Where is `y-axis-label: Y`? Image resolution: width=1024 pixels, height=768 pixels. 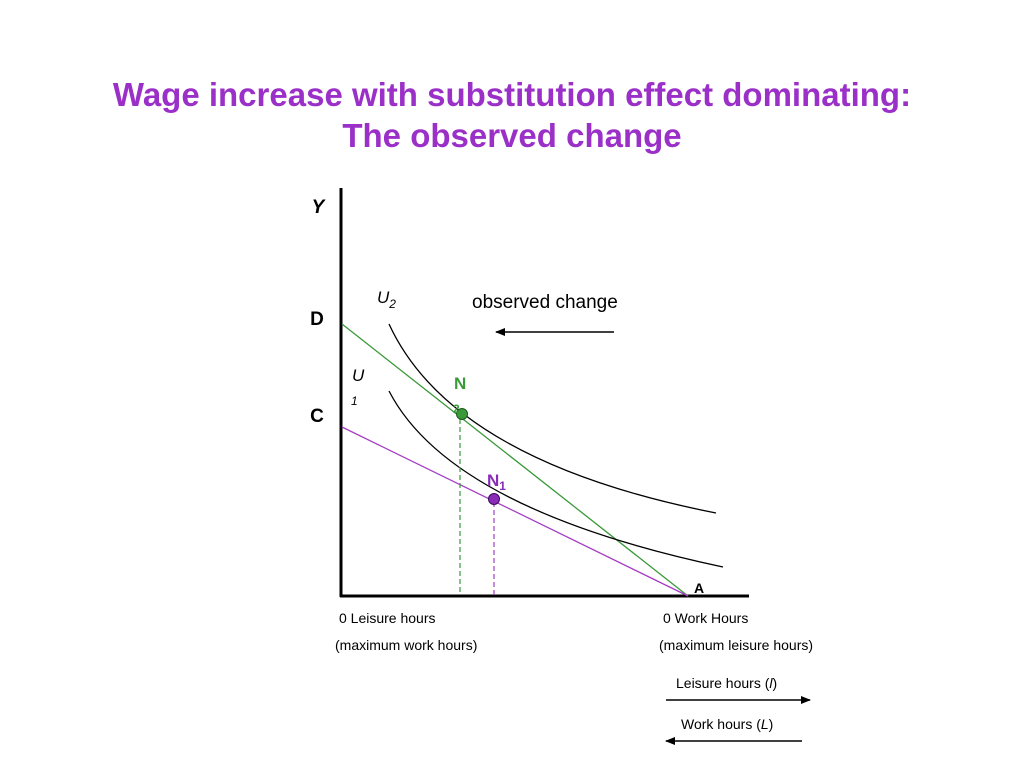 y-axis-label: Y is located at coordinates (319, 207).